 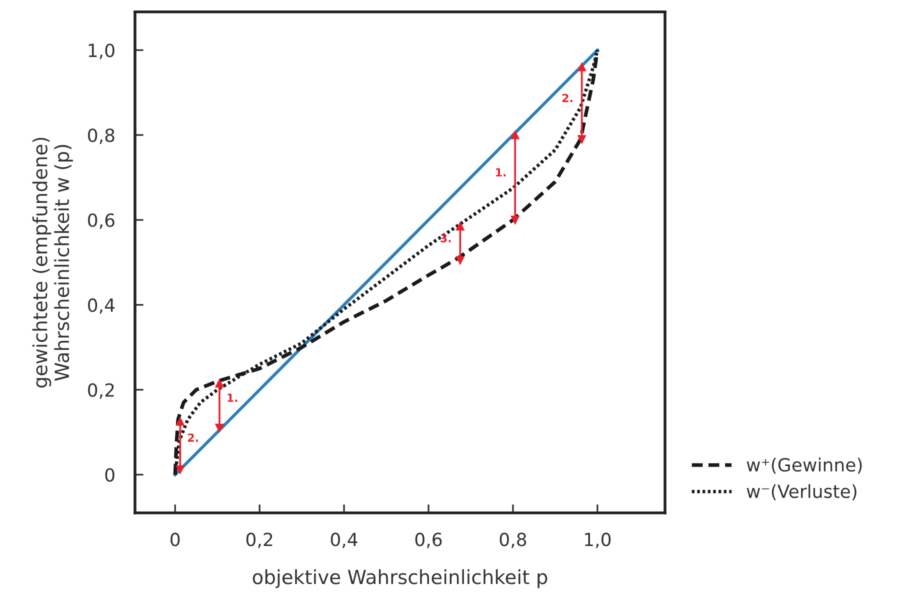 What do you see at coordinates (598, 540) in the screenshot?
I see `x-tick-label: 1,0` at bounding box center [598, 540].